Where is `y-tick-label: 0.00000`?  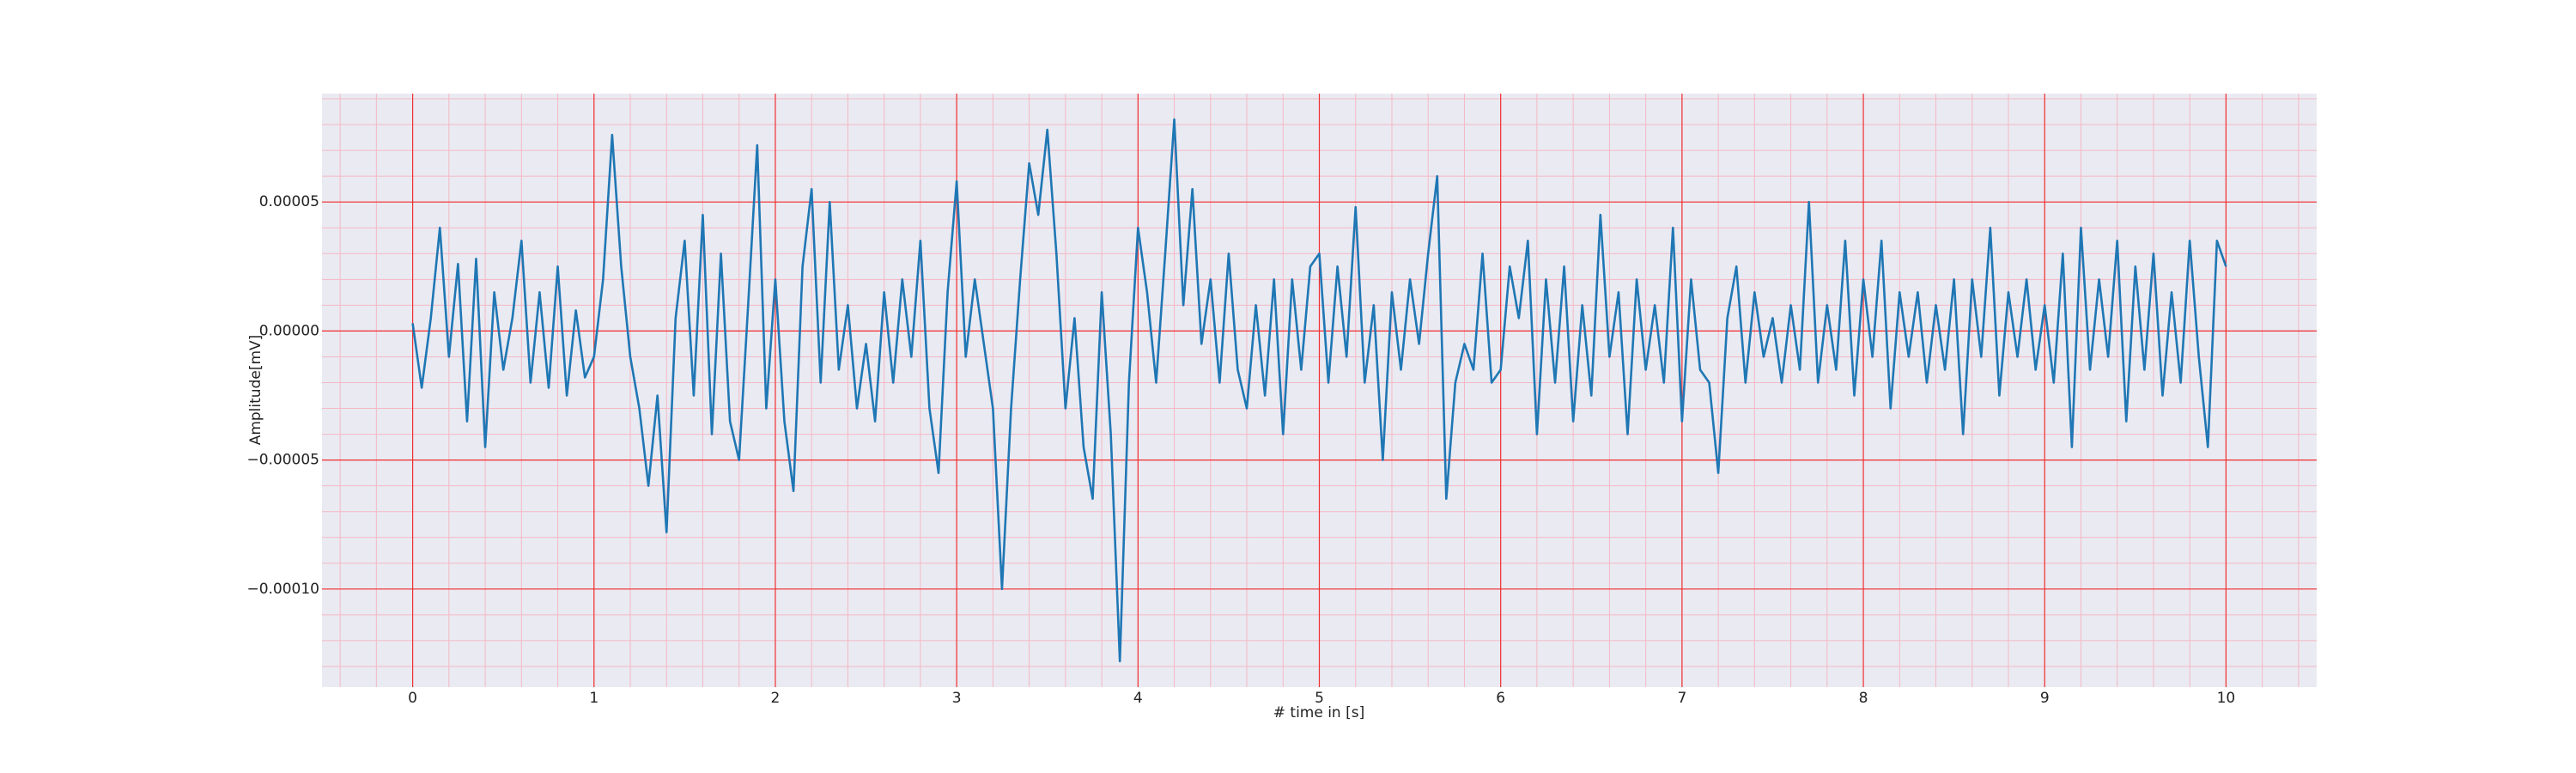
y-tick-label: 0.00000 is located at coordinates (289, 330).